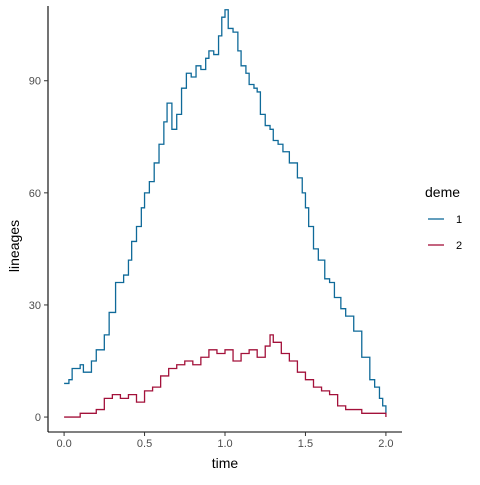 The image size is (480, 485). Describe the element at coordinates (225, 463) in the screenshot. I see `x-axis-title: time` at that location.